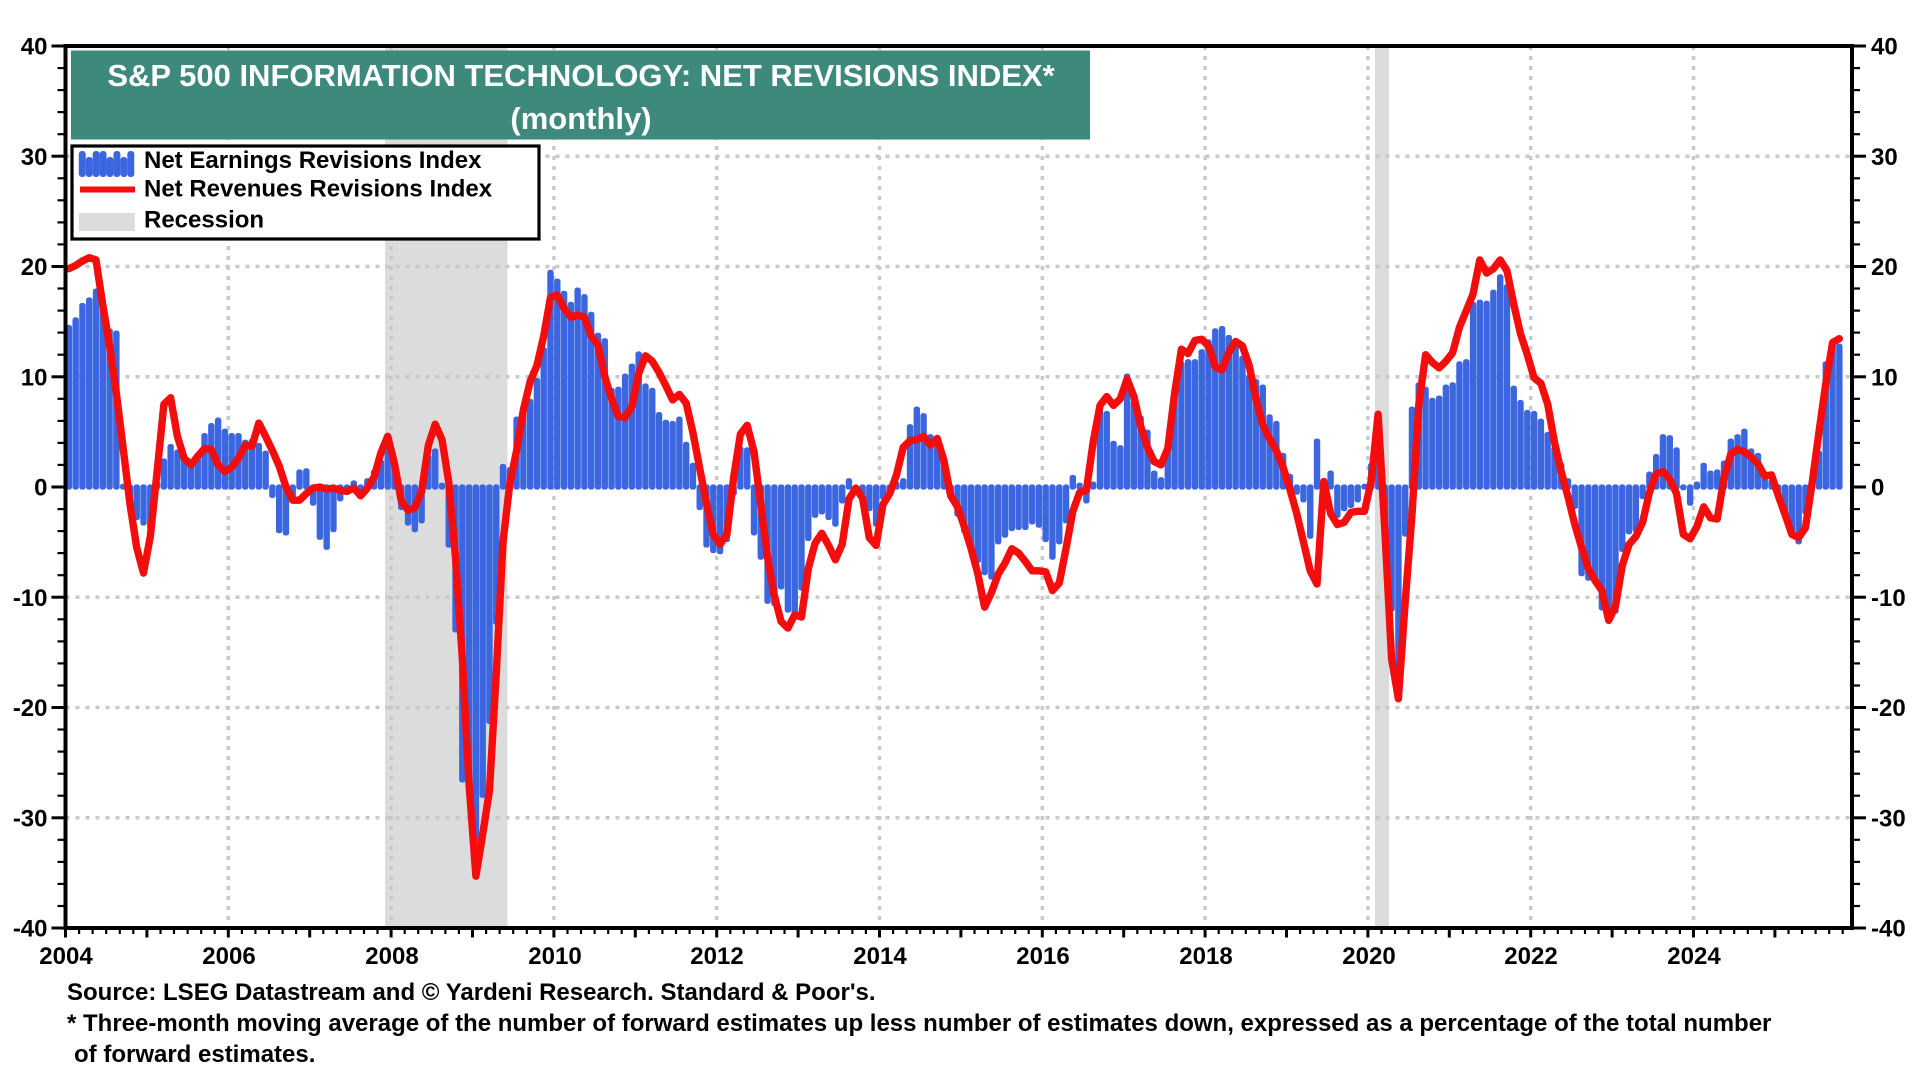 The height and width of the screenshot is (1080, 1920). I want to click on svg-text: (monthly), so click(580, 118).